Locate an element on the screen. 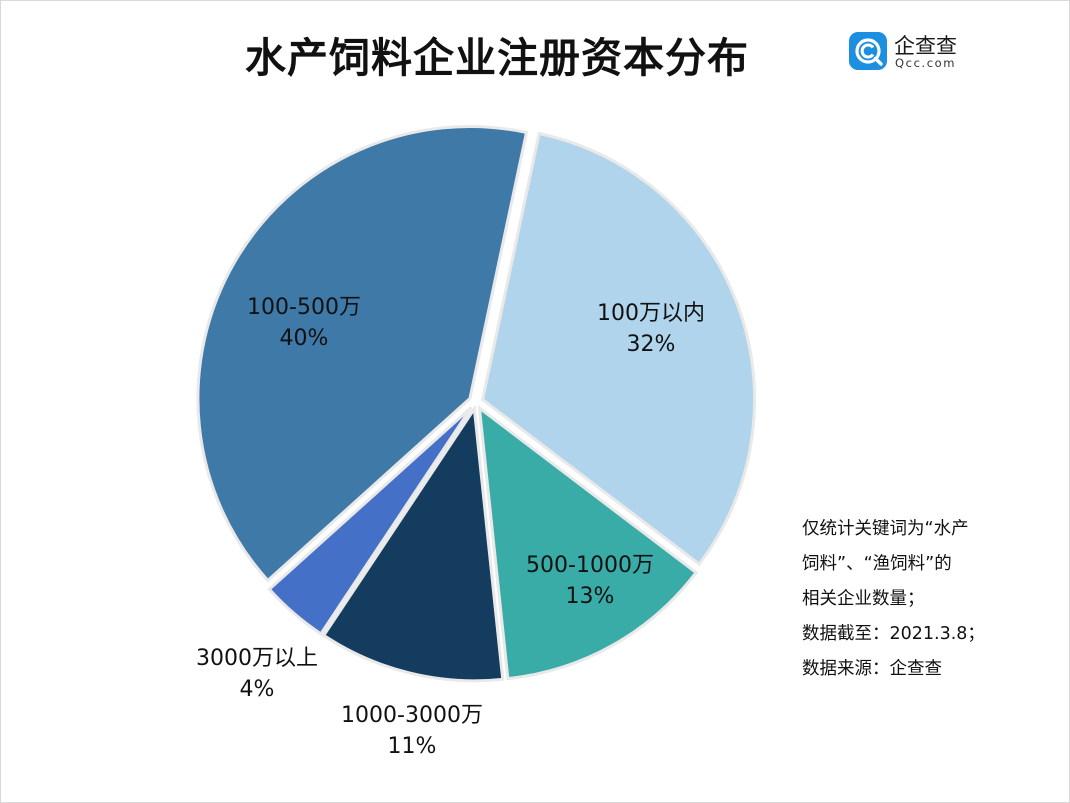 Image resolution: width=1070 pixels, height=803 pixels. slice-percent-label: 13% is located at coordinates (590, 596).